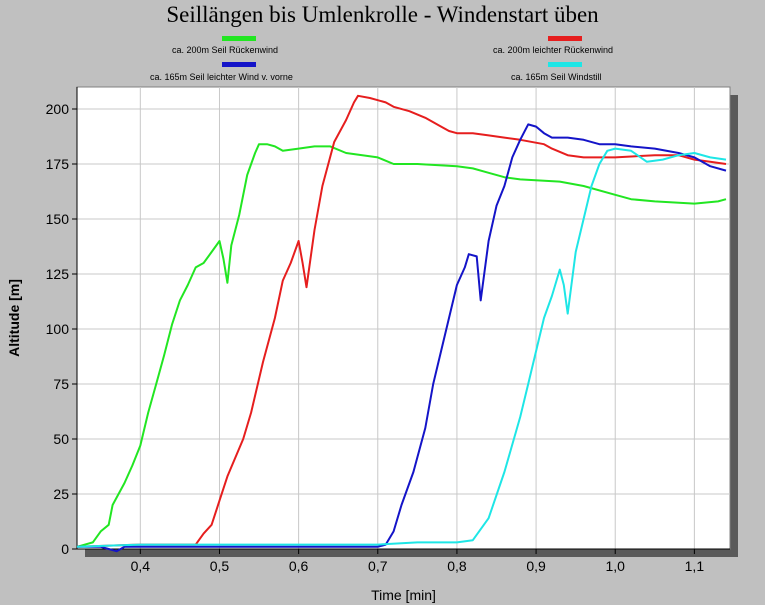 The width and height of the screenshot is (765, 605). What do you see at coordinates (220, 566) in the screenshot?
I see `x-tick-label: 0,5` at bounding box center [220, 566].